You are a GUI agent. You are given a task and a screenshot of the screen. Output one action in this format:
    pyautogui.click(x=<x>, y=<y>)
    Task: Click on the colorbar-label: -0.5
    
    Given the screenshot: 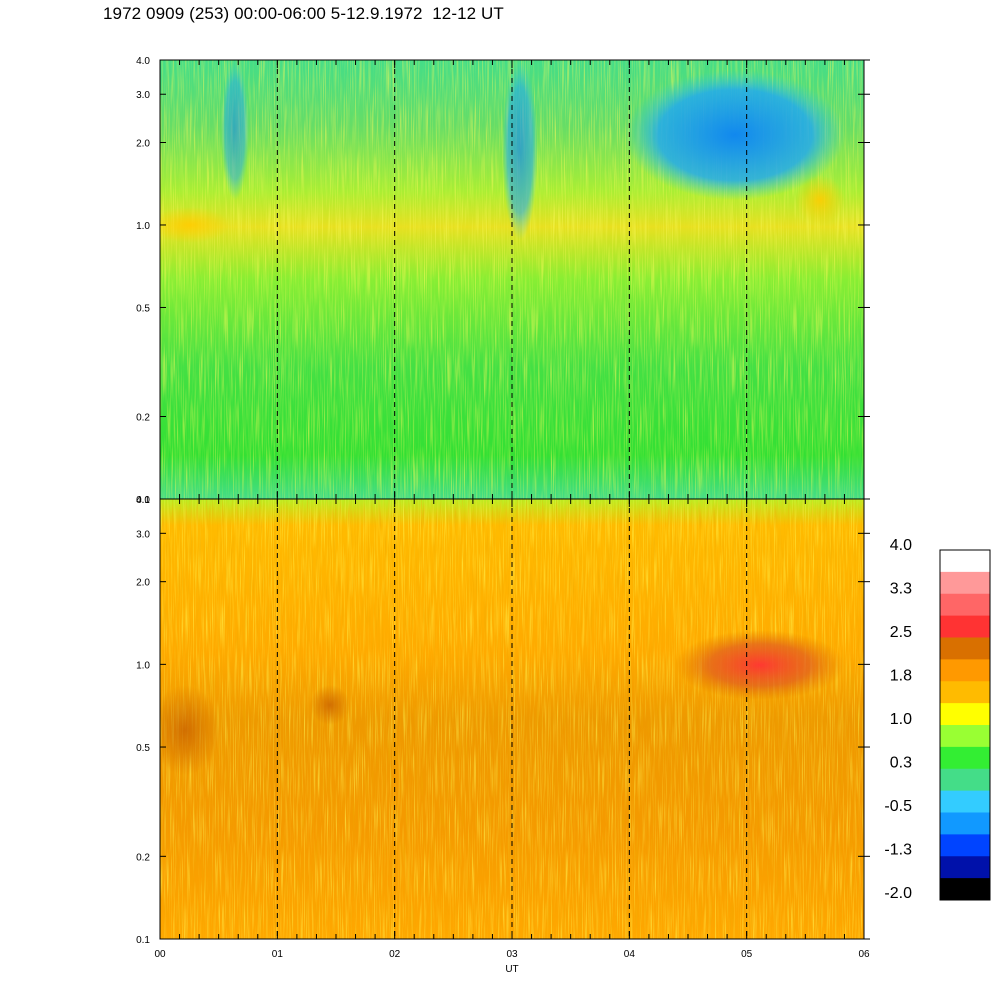 What is the action you would take?
    pyautogui.click(x=898, y=806)
    